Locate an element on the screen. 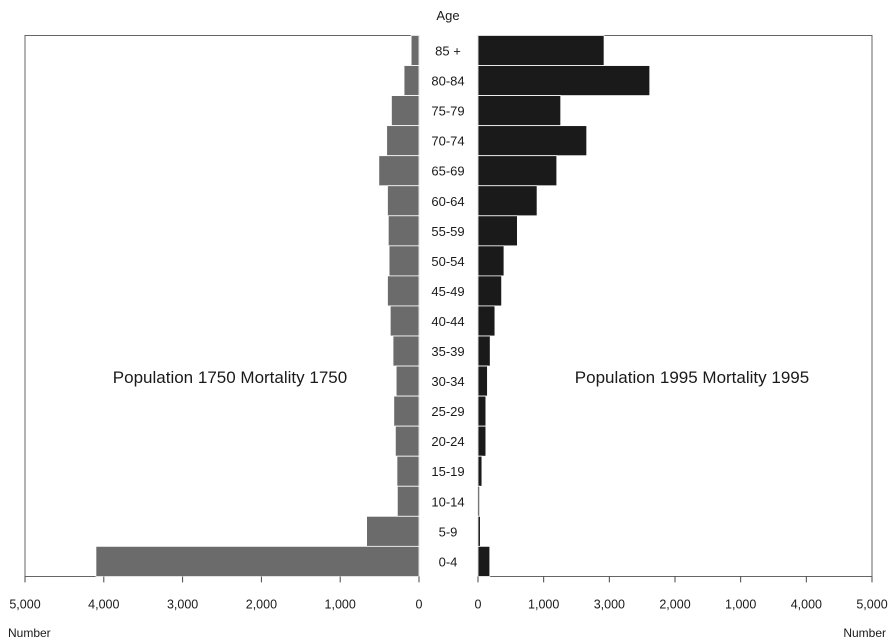 This screenshot has height=641, width=889. age-axis-title: Age is located at coordinates (447, 15).